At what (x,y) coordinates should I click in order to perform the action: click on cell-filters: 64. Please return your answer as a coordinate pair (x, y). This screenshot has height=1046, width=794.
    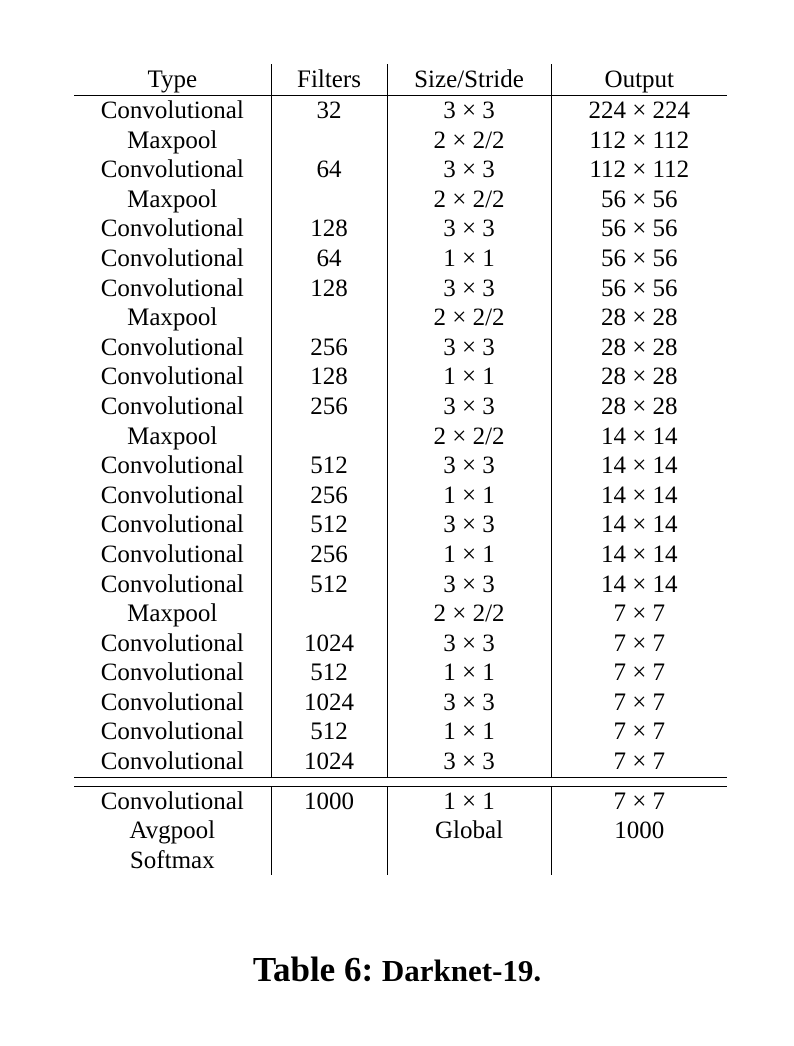
    Looking at the image, I should click on (329, 258).